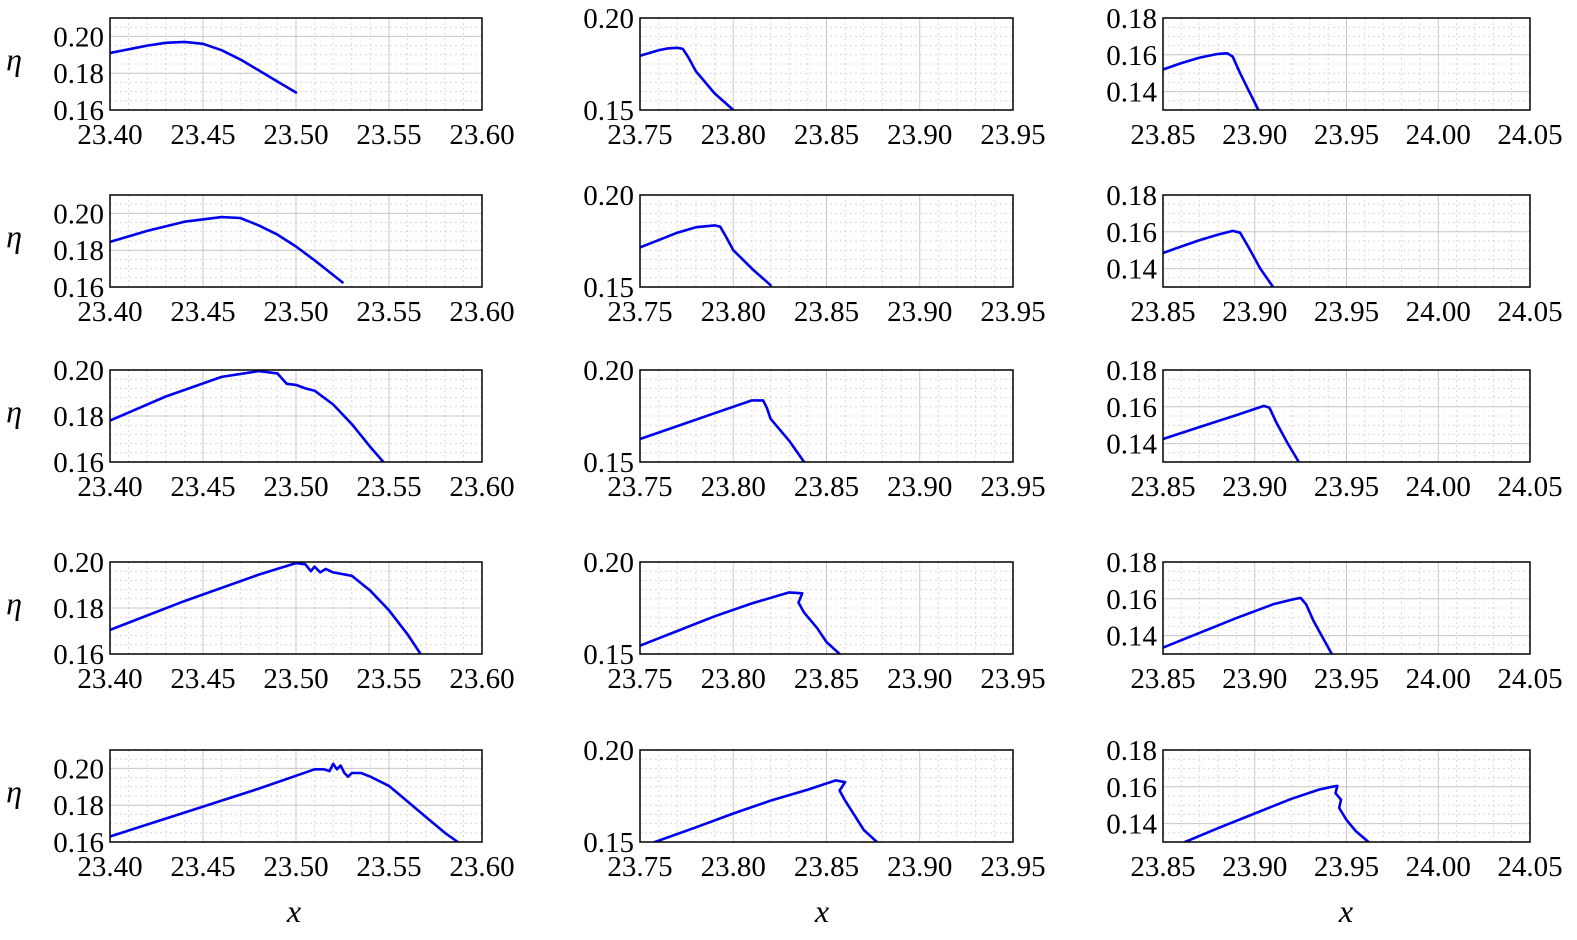  What do you see at coordinates (78, 806) in the screenshot?
I see `y-tick-label-r5-c1: 0.18` at bounding box center [78, 806].